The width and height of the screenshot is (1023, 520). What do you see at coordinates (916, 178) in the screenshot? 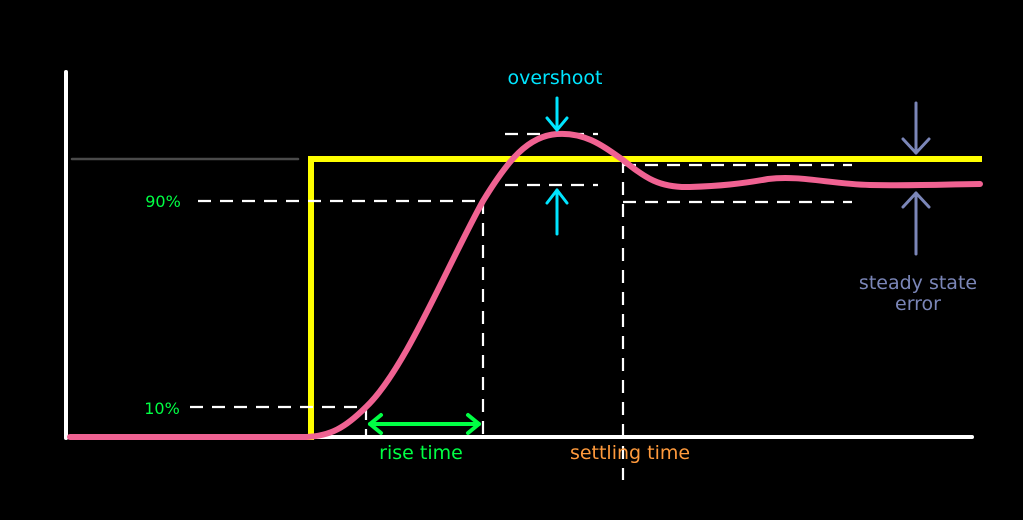
I see `steady-state-error-arrows` at bounding box center [916, 178].